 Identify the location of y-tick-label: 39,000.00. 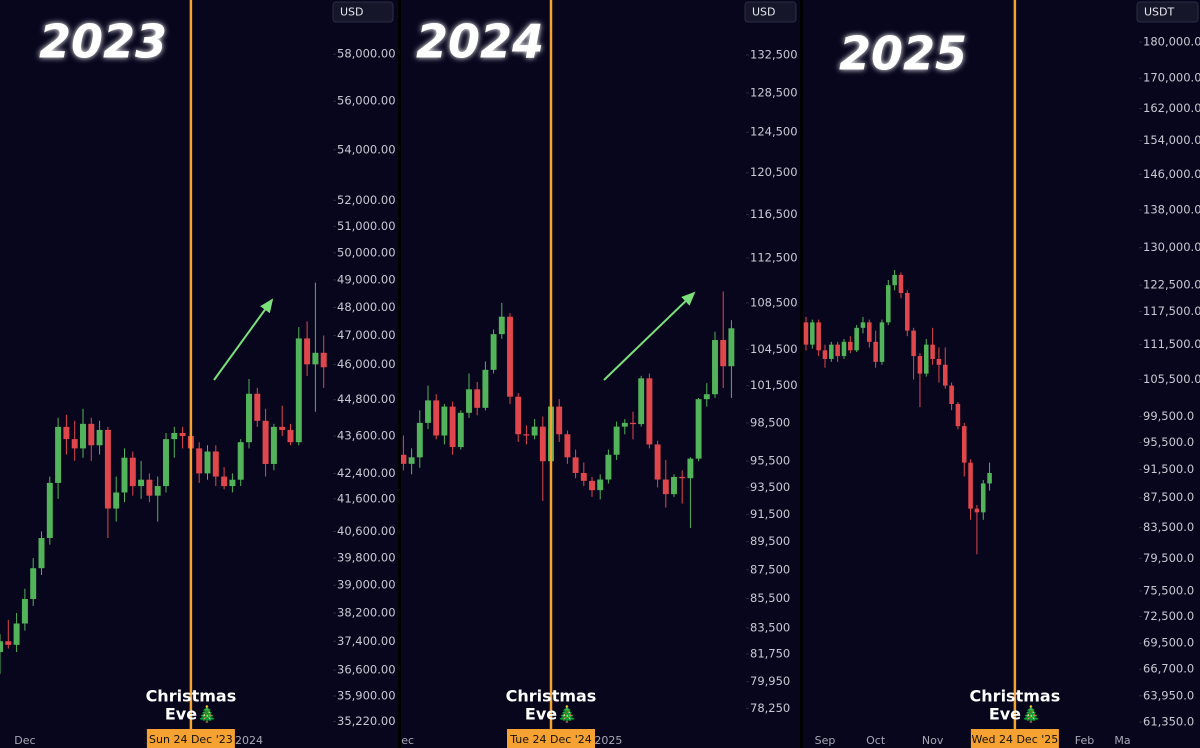
(366, 585).